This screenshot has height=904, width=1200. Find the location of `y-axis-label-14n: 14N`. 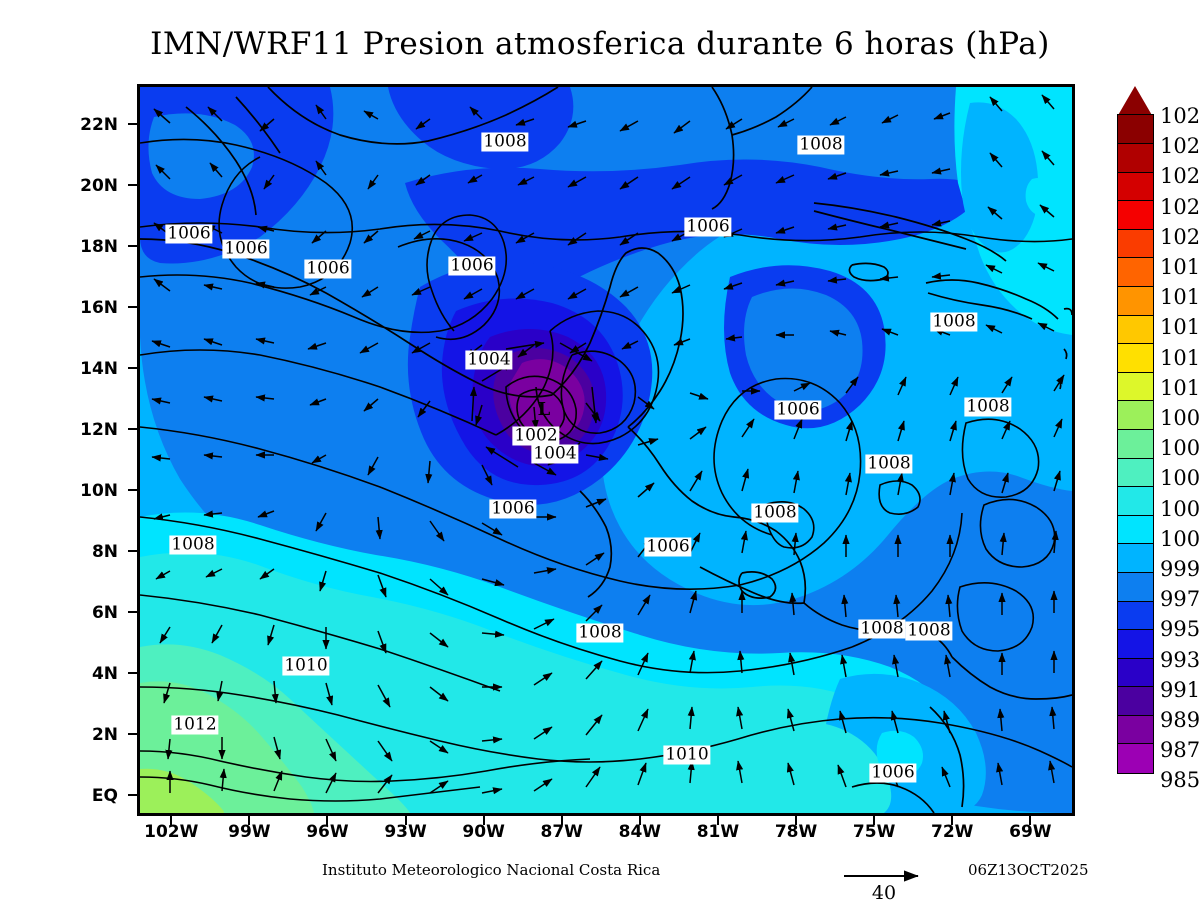

y-axis-label-14n: 14N is located at coordinates (99, 368).